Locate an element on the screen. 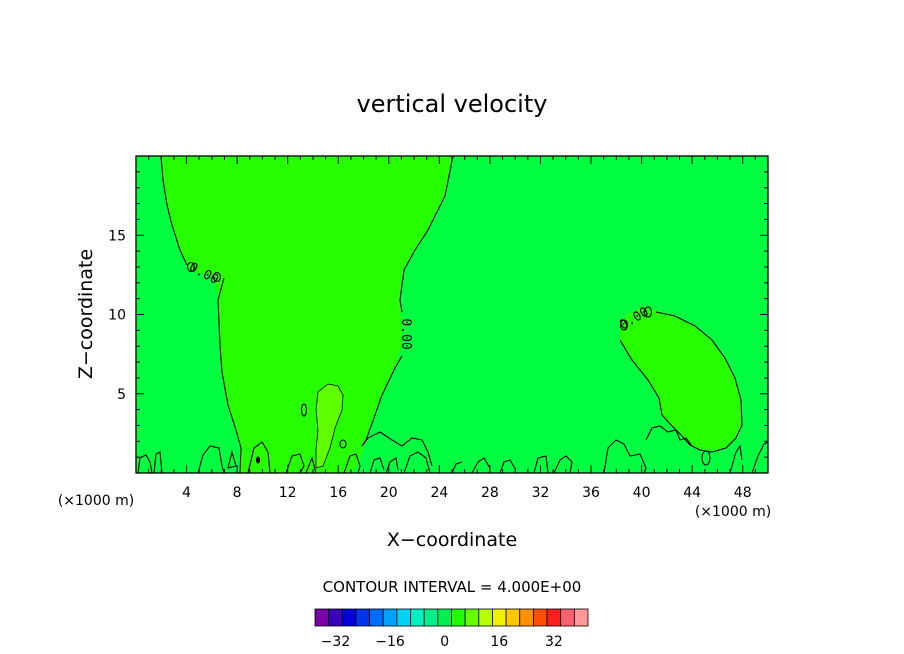  x-axis-label: X−coordinate is located at coordinates (452, 540).